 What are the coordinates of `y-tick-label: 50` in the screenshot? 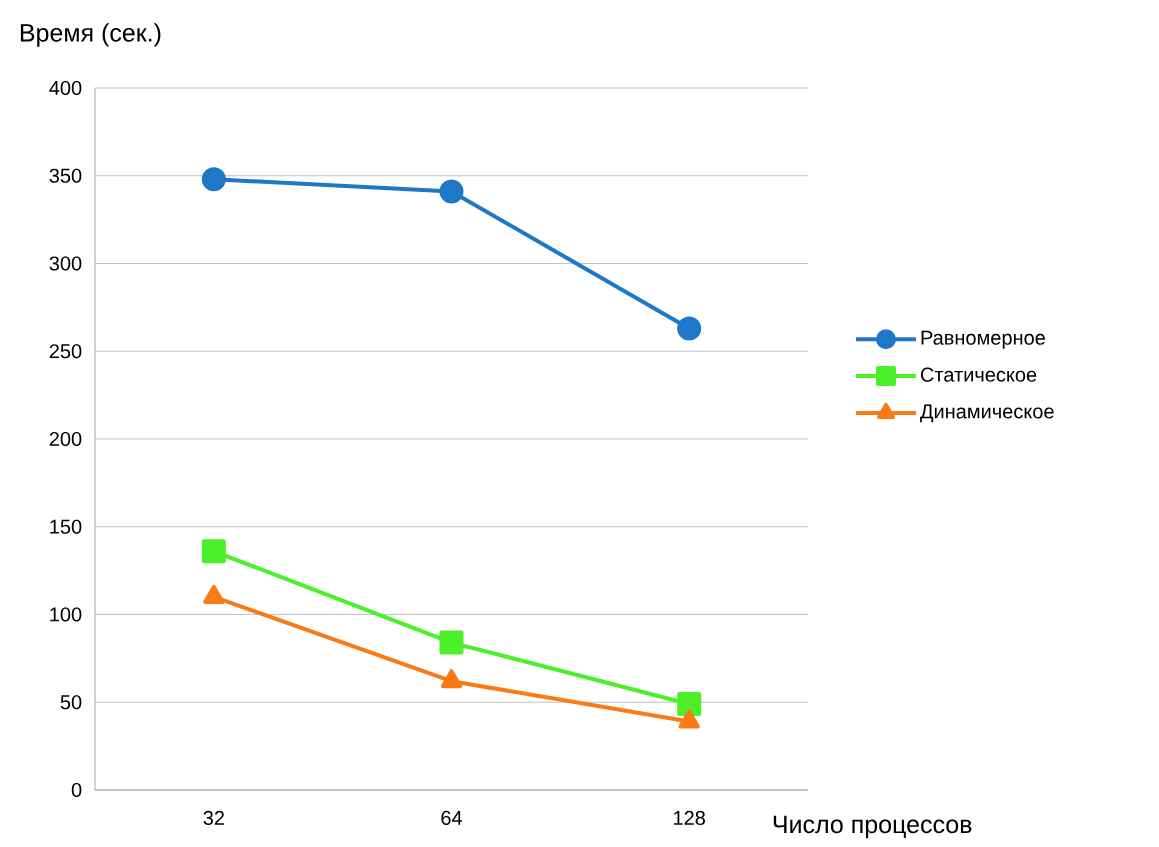 It's located at (71, 702).